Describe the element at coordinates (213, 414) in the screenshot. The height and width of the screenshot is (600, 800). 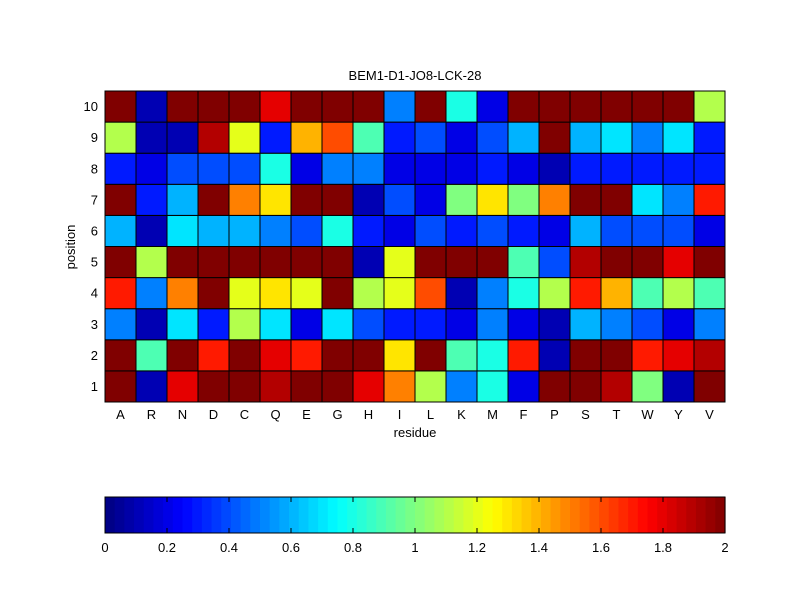
I see `x-tick-label: D` at that location.